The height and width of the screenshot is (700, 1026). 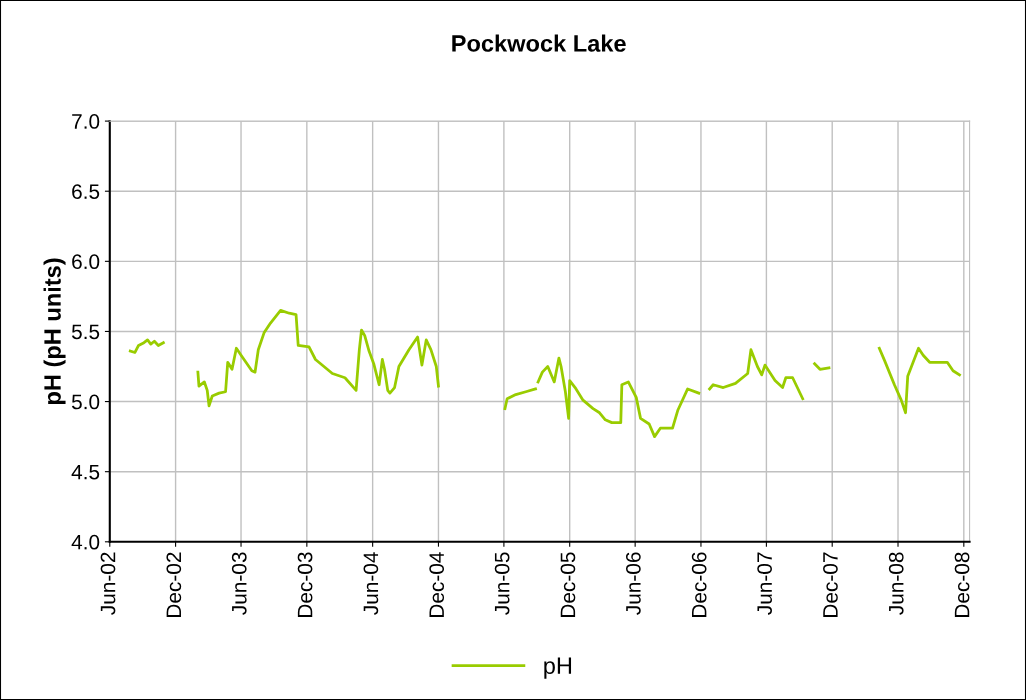 I want to click on y-tick-label: 5.5, so click(x=85, y=332).